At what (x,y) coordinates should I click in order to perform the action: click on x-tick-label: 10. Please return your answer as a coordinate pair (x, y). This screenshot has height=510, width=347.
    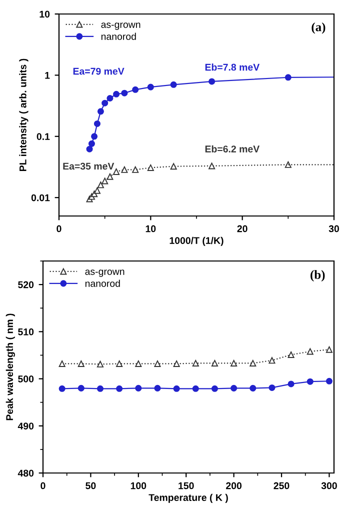
    Looking at the image, I should click on (151, 228).